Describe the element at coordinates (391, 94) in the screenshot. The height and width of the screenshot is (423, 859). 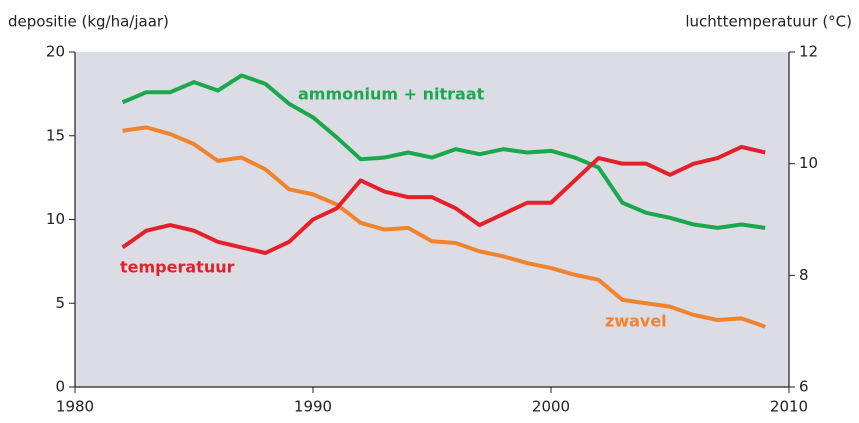
I see `series-label: ammonium + nitraat` at that location.